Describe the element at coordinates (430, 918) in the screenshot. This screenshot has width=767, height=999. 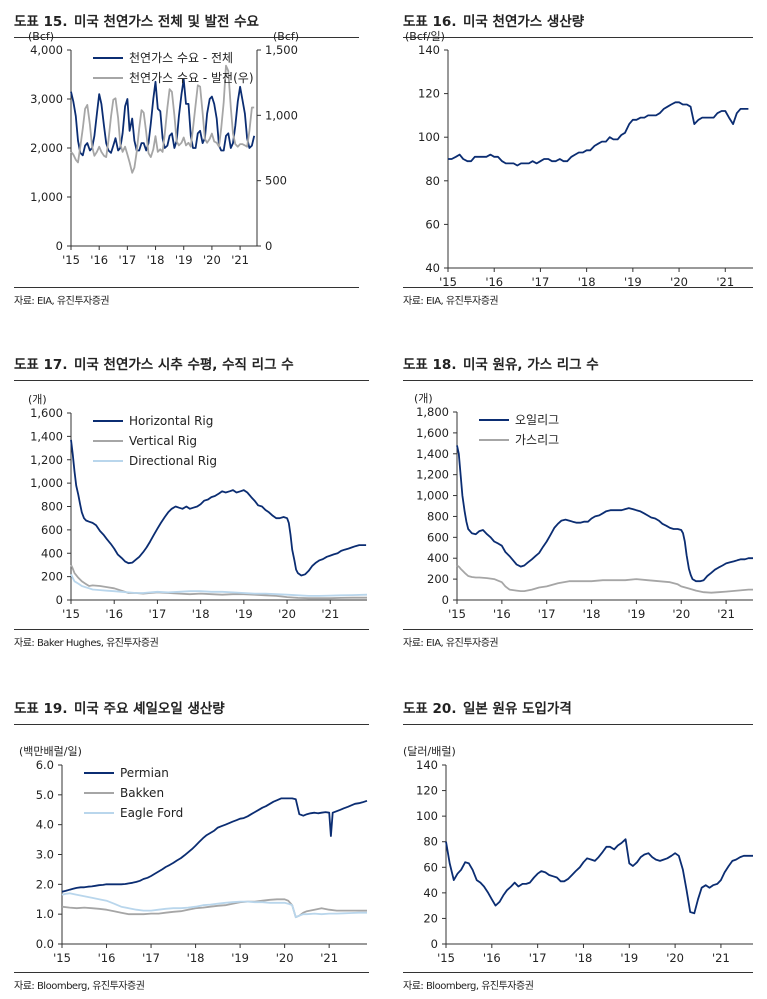
I see `y-tick-label: 20` at that location.